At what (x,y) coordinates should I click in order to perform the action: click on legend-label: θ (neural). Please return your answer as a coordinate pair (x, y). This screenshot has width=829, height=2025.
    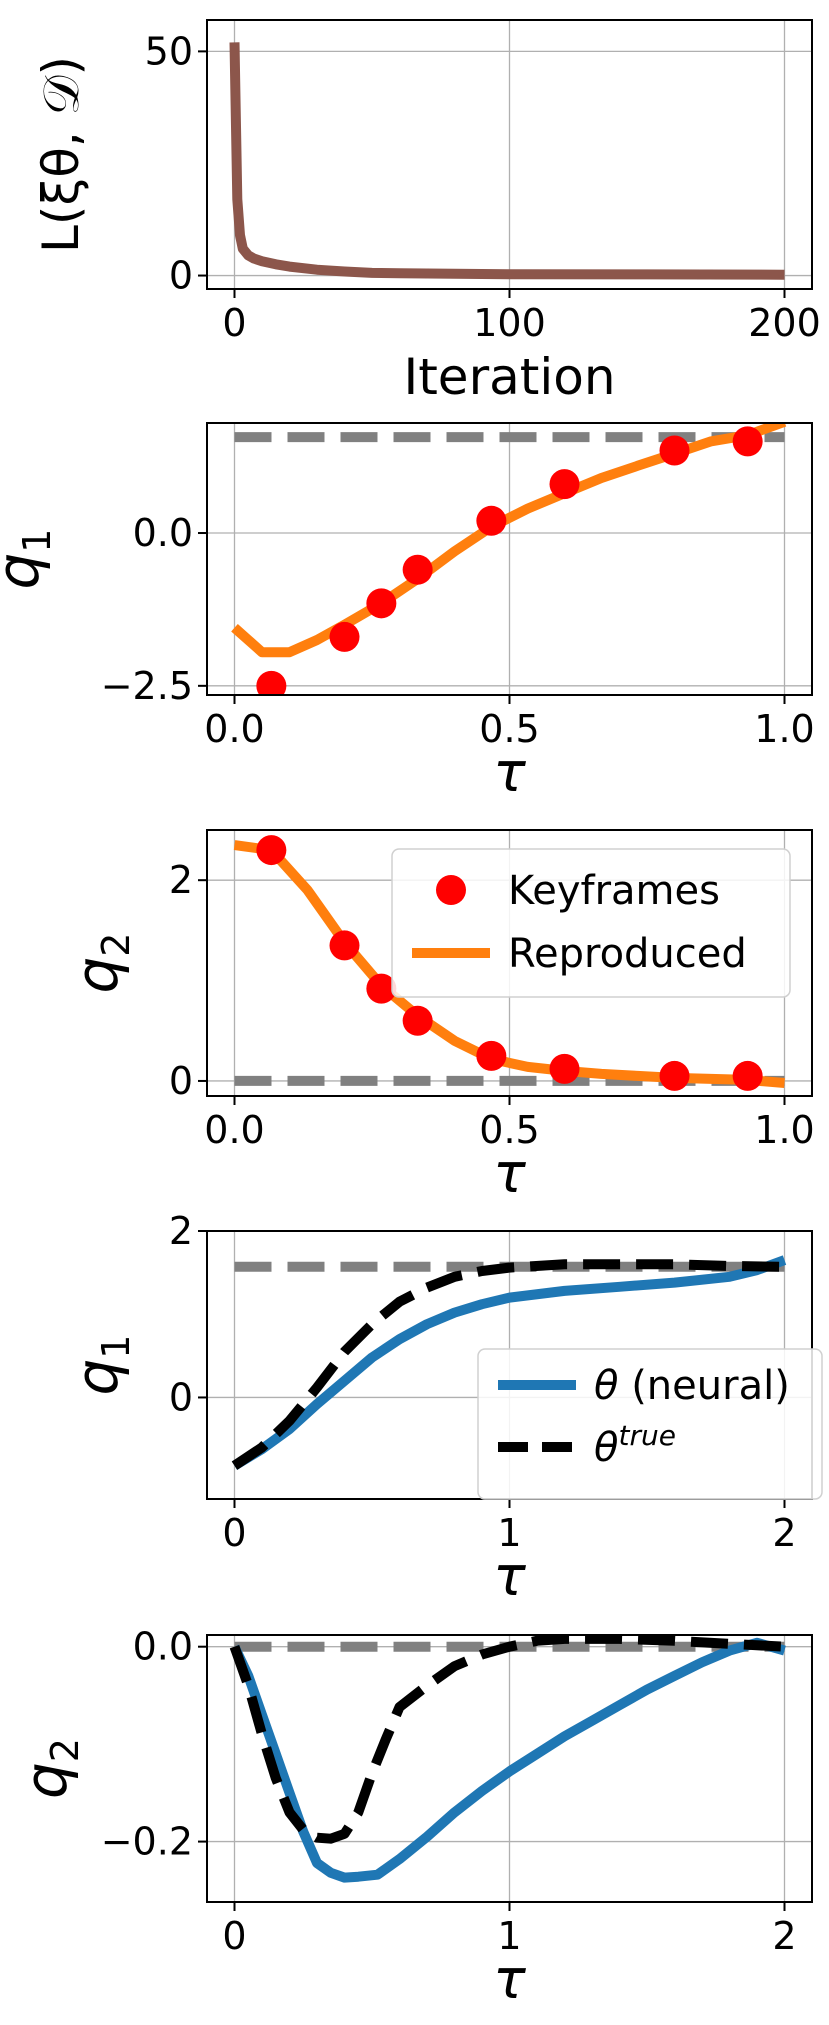
    Looking at the image, I should click on (692, 1386).